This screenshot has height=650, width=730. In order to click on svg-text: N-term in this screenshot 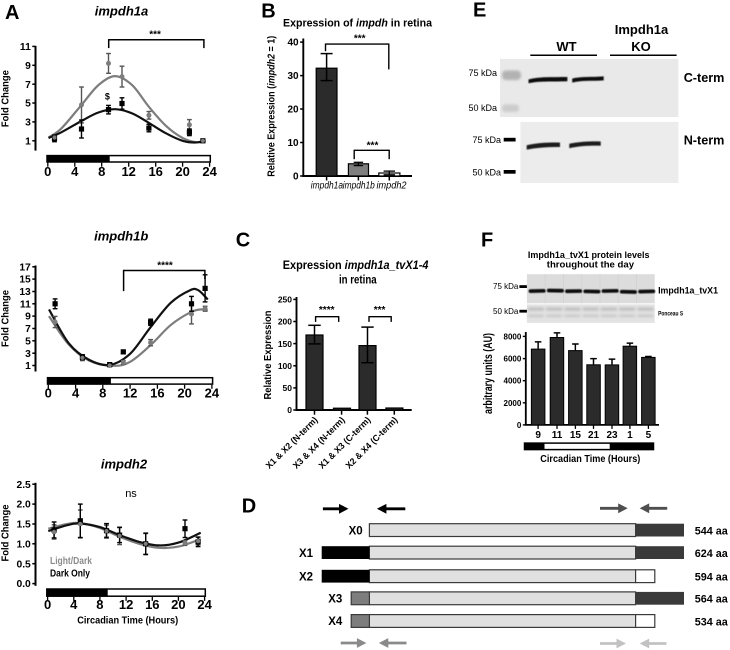, I will do `click(704, 140)`.